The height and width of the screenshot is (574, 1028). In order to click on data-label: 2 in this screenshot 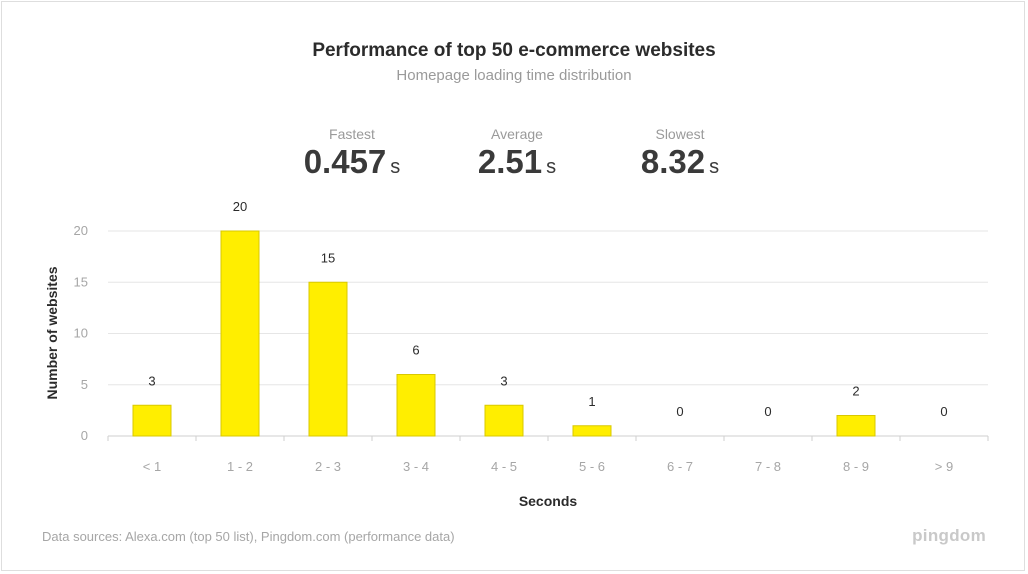, I will do `click(855, 391)`.